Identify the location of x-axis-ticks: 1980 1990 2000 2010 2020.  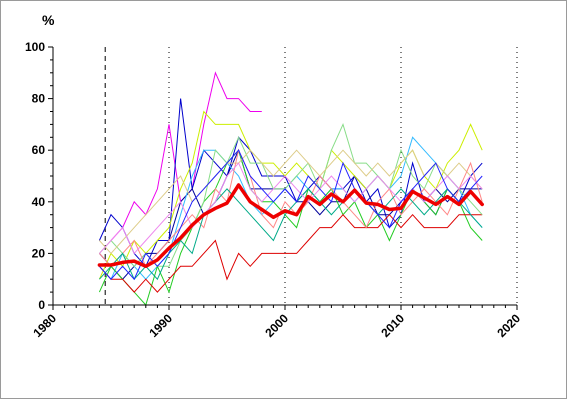
(276, 322).